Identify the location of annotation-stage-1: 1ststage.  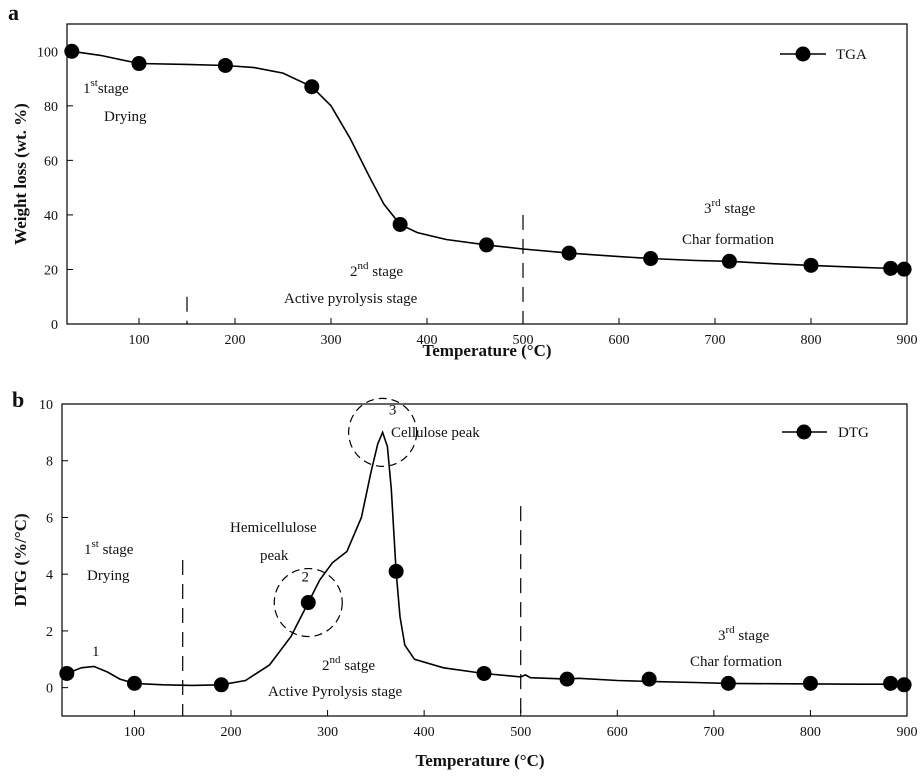
(106, 87).